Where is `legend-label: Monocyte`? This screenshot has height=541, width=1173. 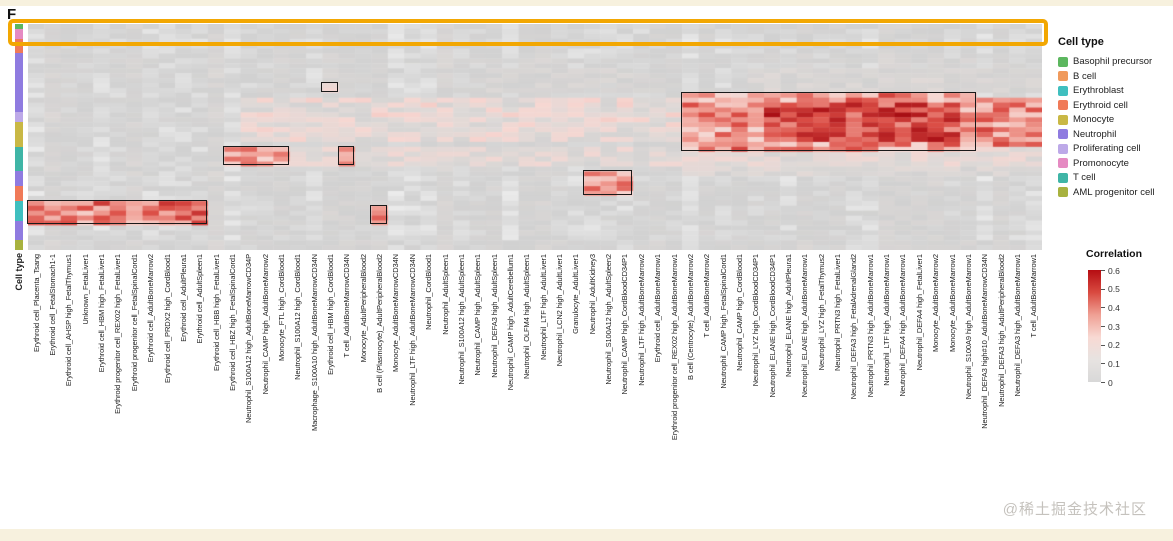 legend-label: Monocyte is located at coordinates (1094, 119).